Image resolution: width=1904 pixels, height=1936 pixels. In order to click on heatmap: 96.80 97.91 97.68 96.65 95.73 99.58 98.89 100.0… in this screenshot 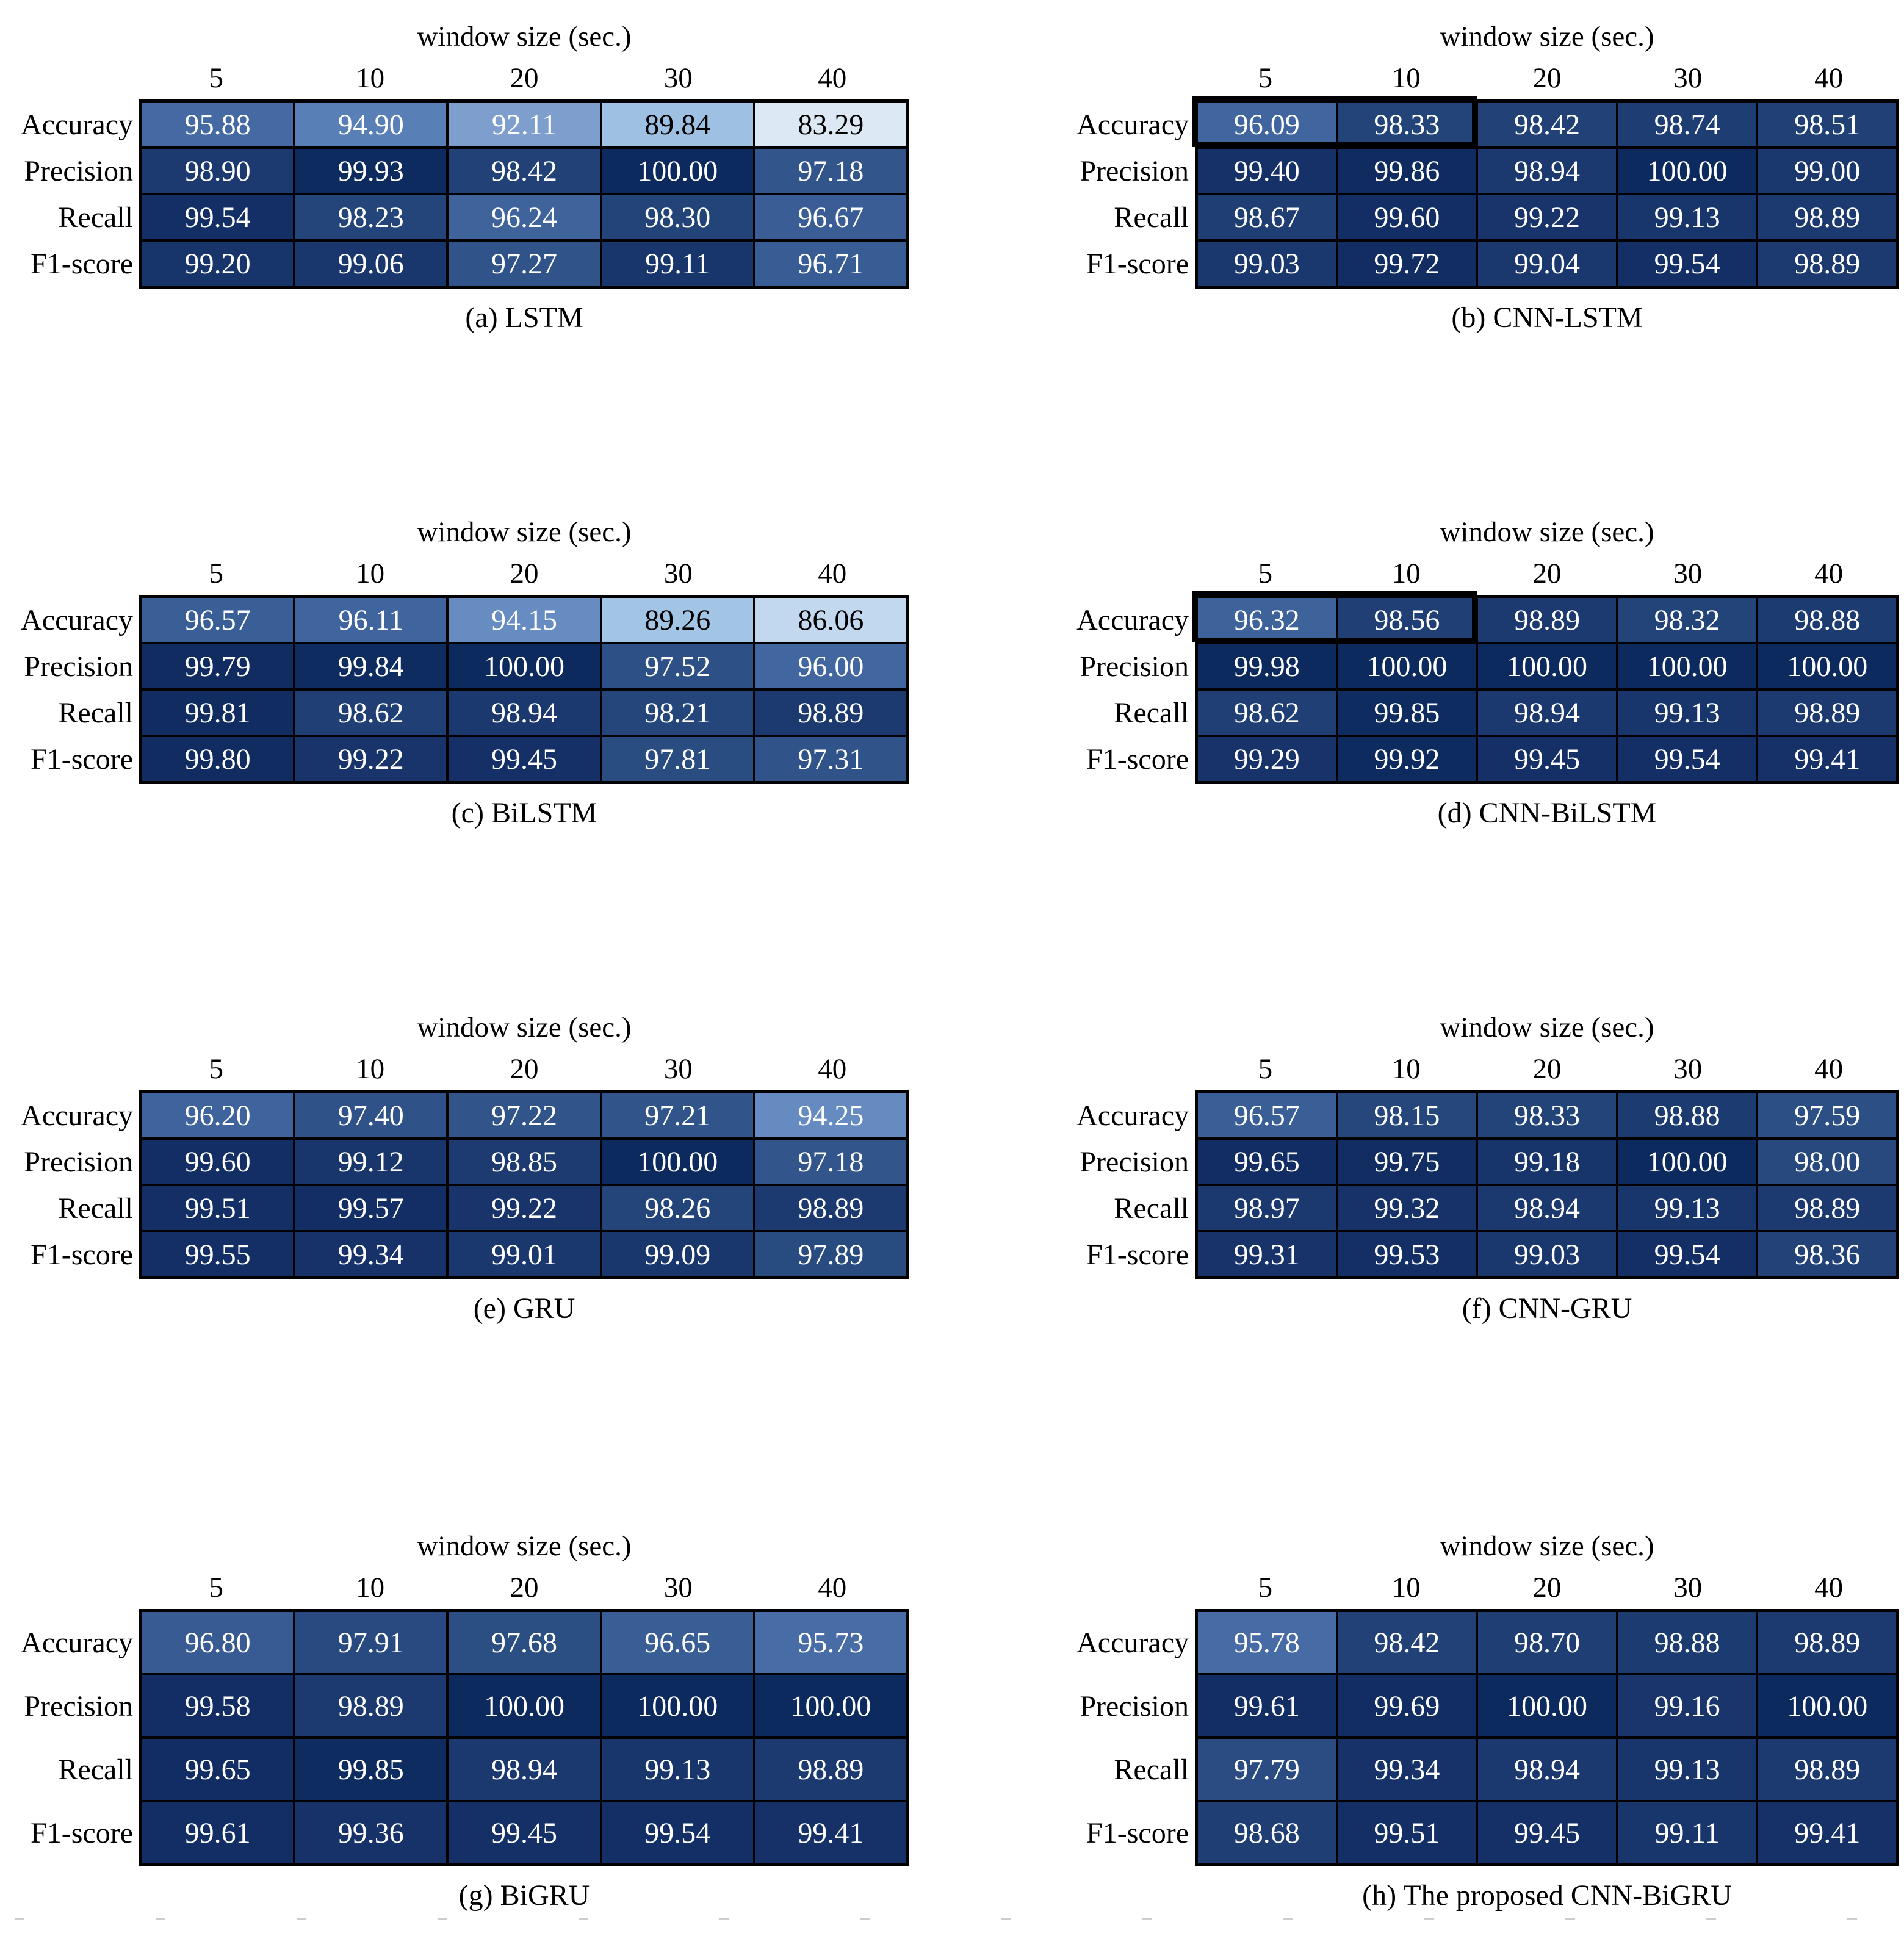, I will do `click(524, 1737)`.